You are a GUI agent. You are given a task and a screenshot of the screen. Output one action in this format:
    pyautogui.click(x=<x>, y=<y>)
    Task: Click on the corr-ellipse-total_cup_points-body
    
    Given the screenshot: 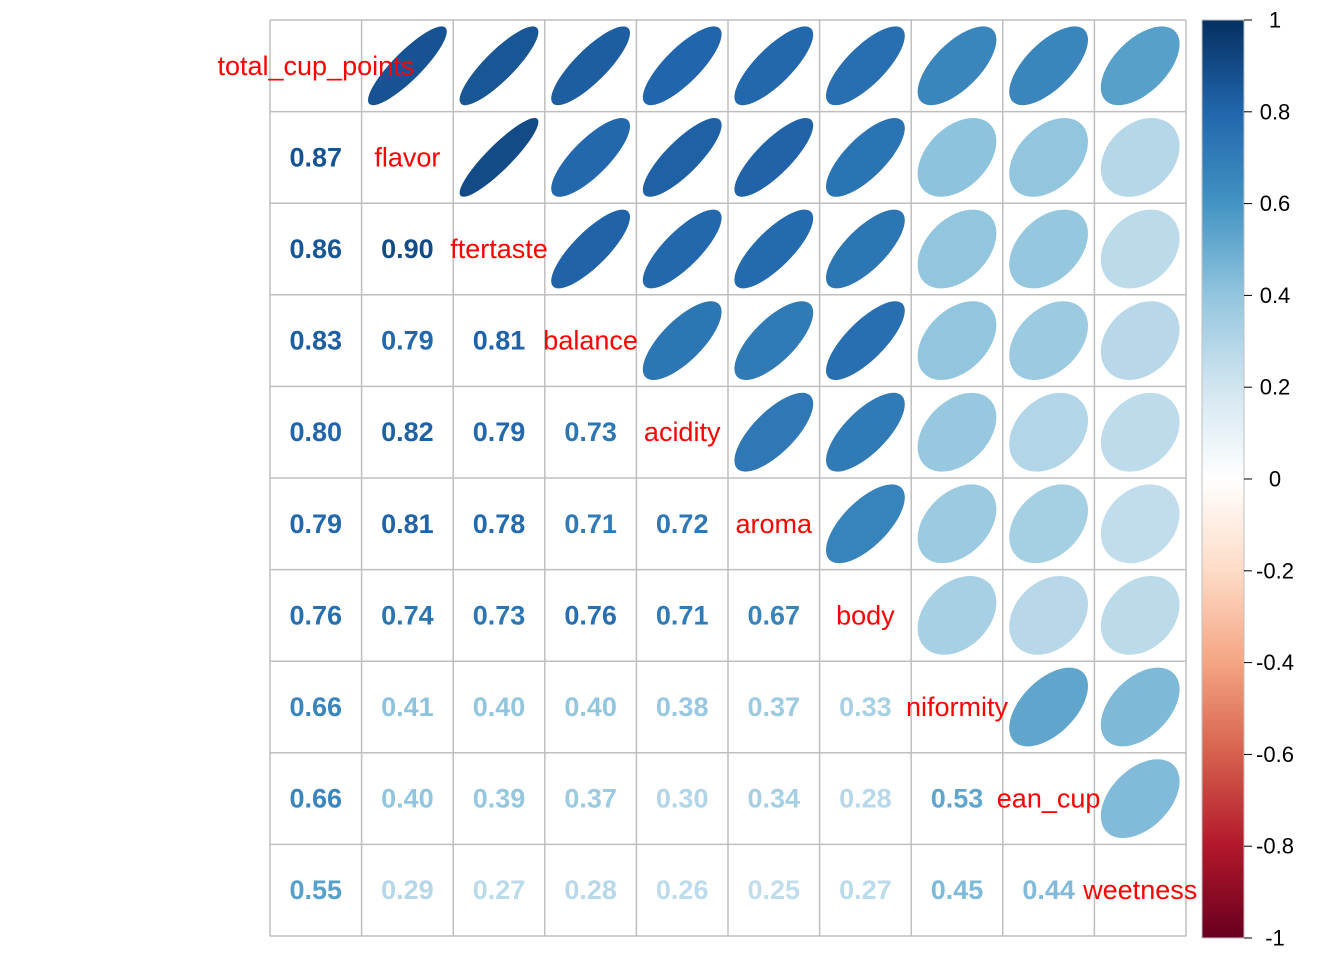 What is the action you would take?
    pyautogui.click(x=865, y=66)
    